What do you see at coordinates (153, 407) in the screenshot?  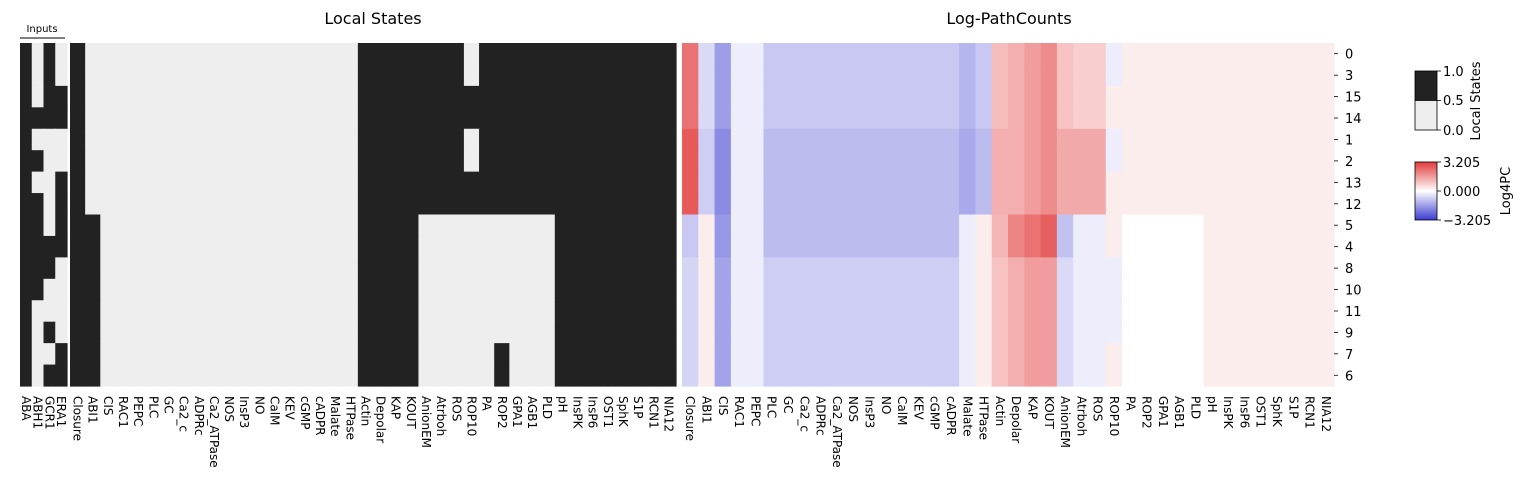 I see `x-tick-label-state: PLC` at bounding box center [153, 407].